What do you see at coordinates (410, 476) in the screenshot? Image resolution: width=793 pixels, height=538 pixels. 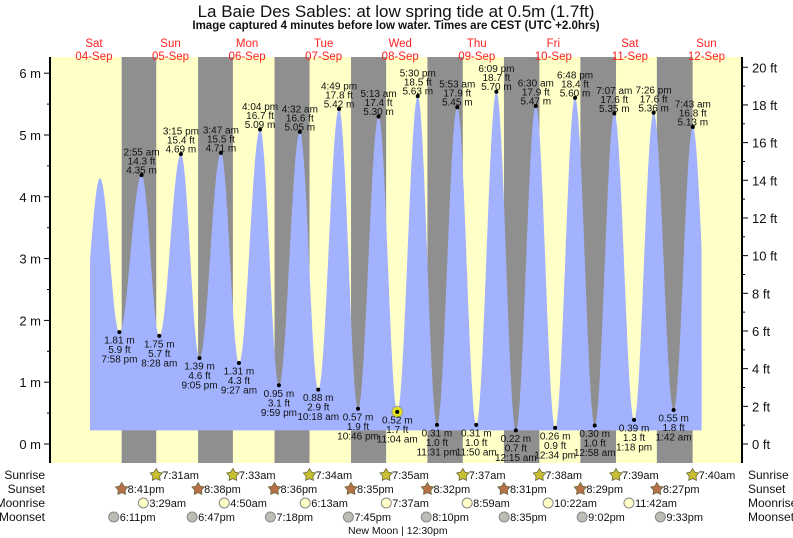 I see `sunrise-time: 7:35am` at bounding box center [410, 476].